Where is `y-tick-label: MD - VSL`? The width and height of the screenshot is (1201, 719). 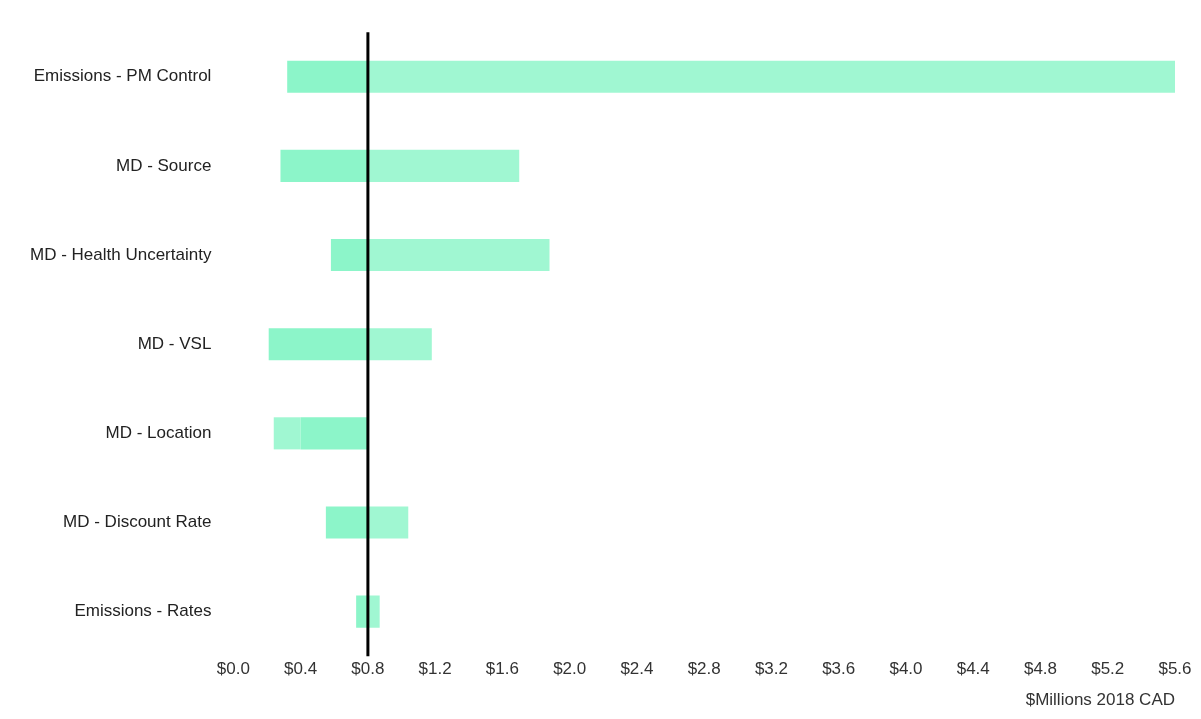 y-tick-label: MD - VSL is located at coordinates (174, 343).